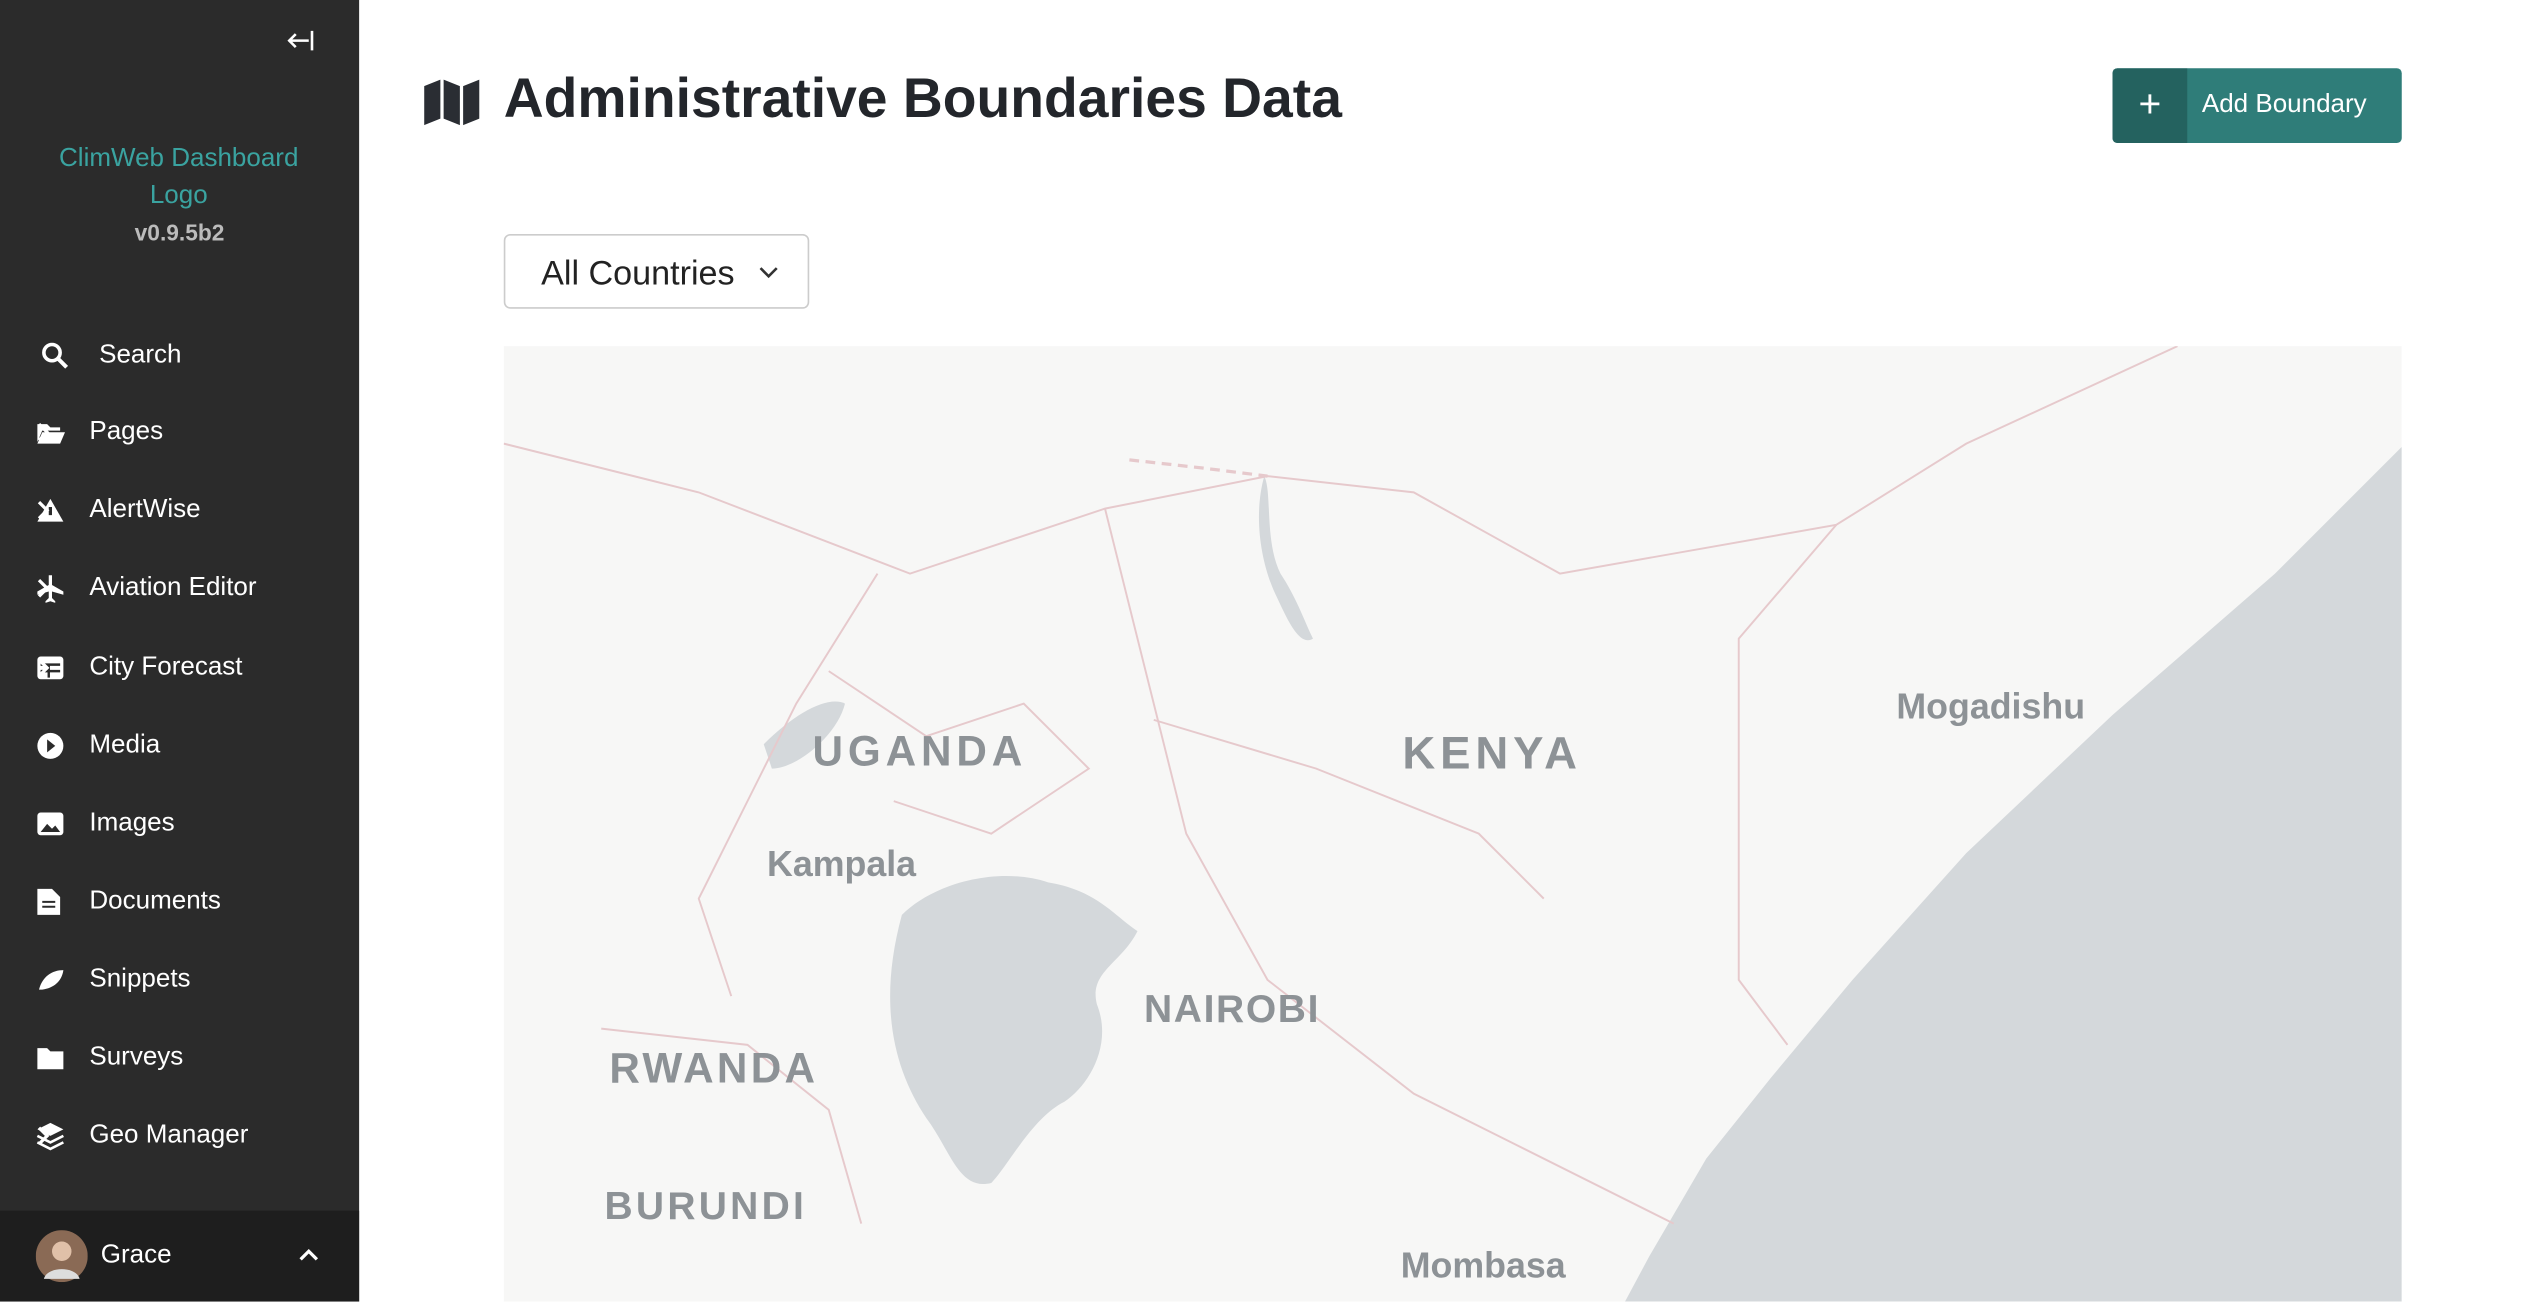  I want to click on map-label: Mombasa, so click(1484, 1265).